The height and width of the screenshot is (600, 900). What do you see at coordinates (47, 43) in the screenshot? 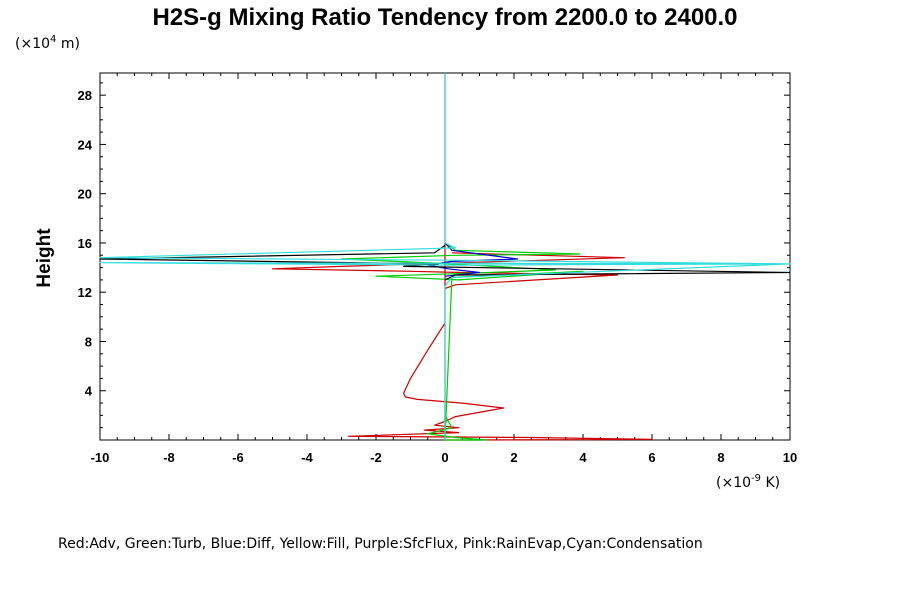
I see `y-unit-label: (×104 m)` at bounding box center [47, 43].